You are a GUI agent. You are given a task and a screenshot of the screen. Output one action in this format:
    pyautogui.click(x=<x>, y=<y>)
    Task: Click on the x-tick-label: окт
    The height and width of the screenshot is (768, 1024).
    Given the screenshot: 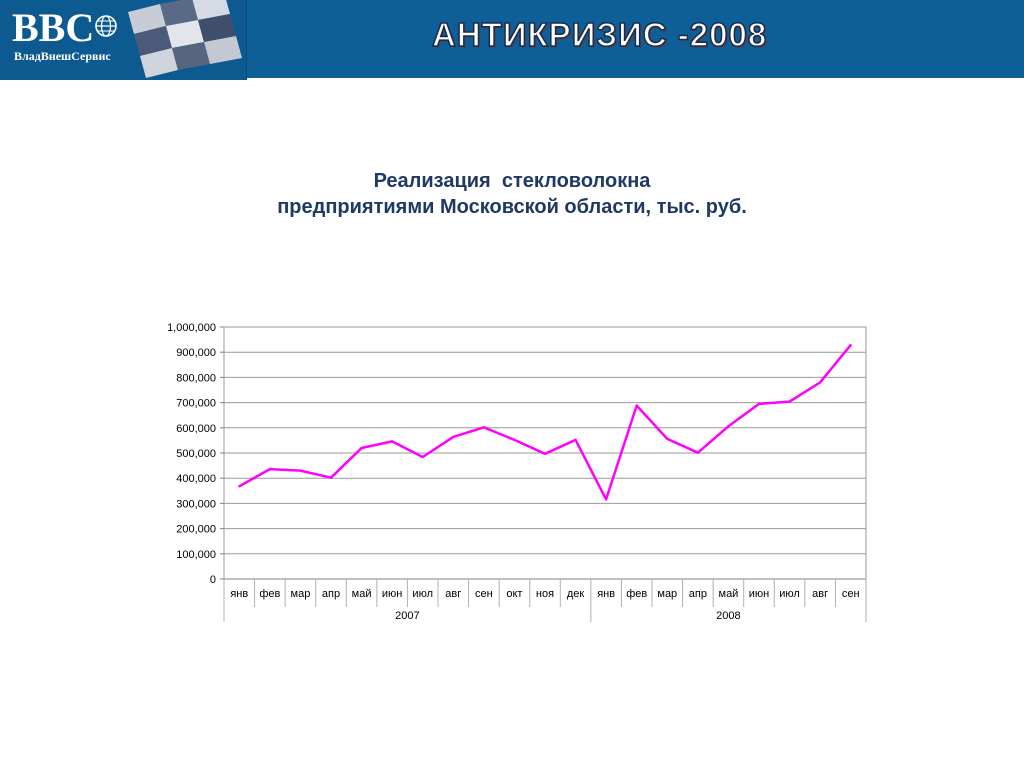 What is the action you would take?
    pyautogui.click(x=514, y=594)
    